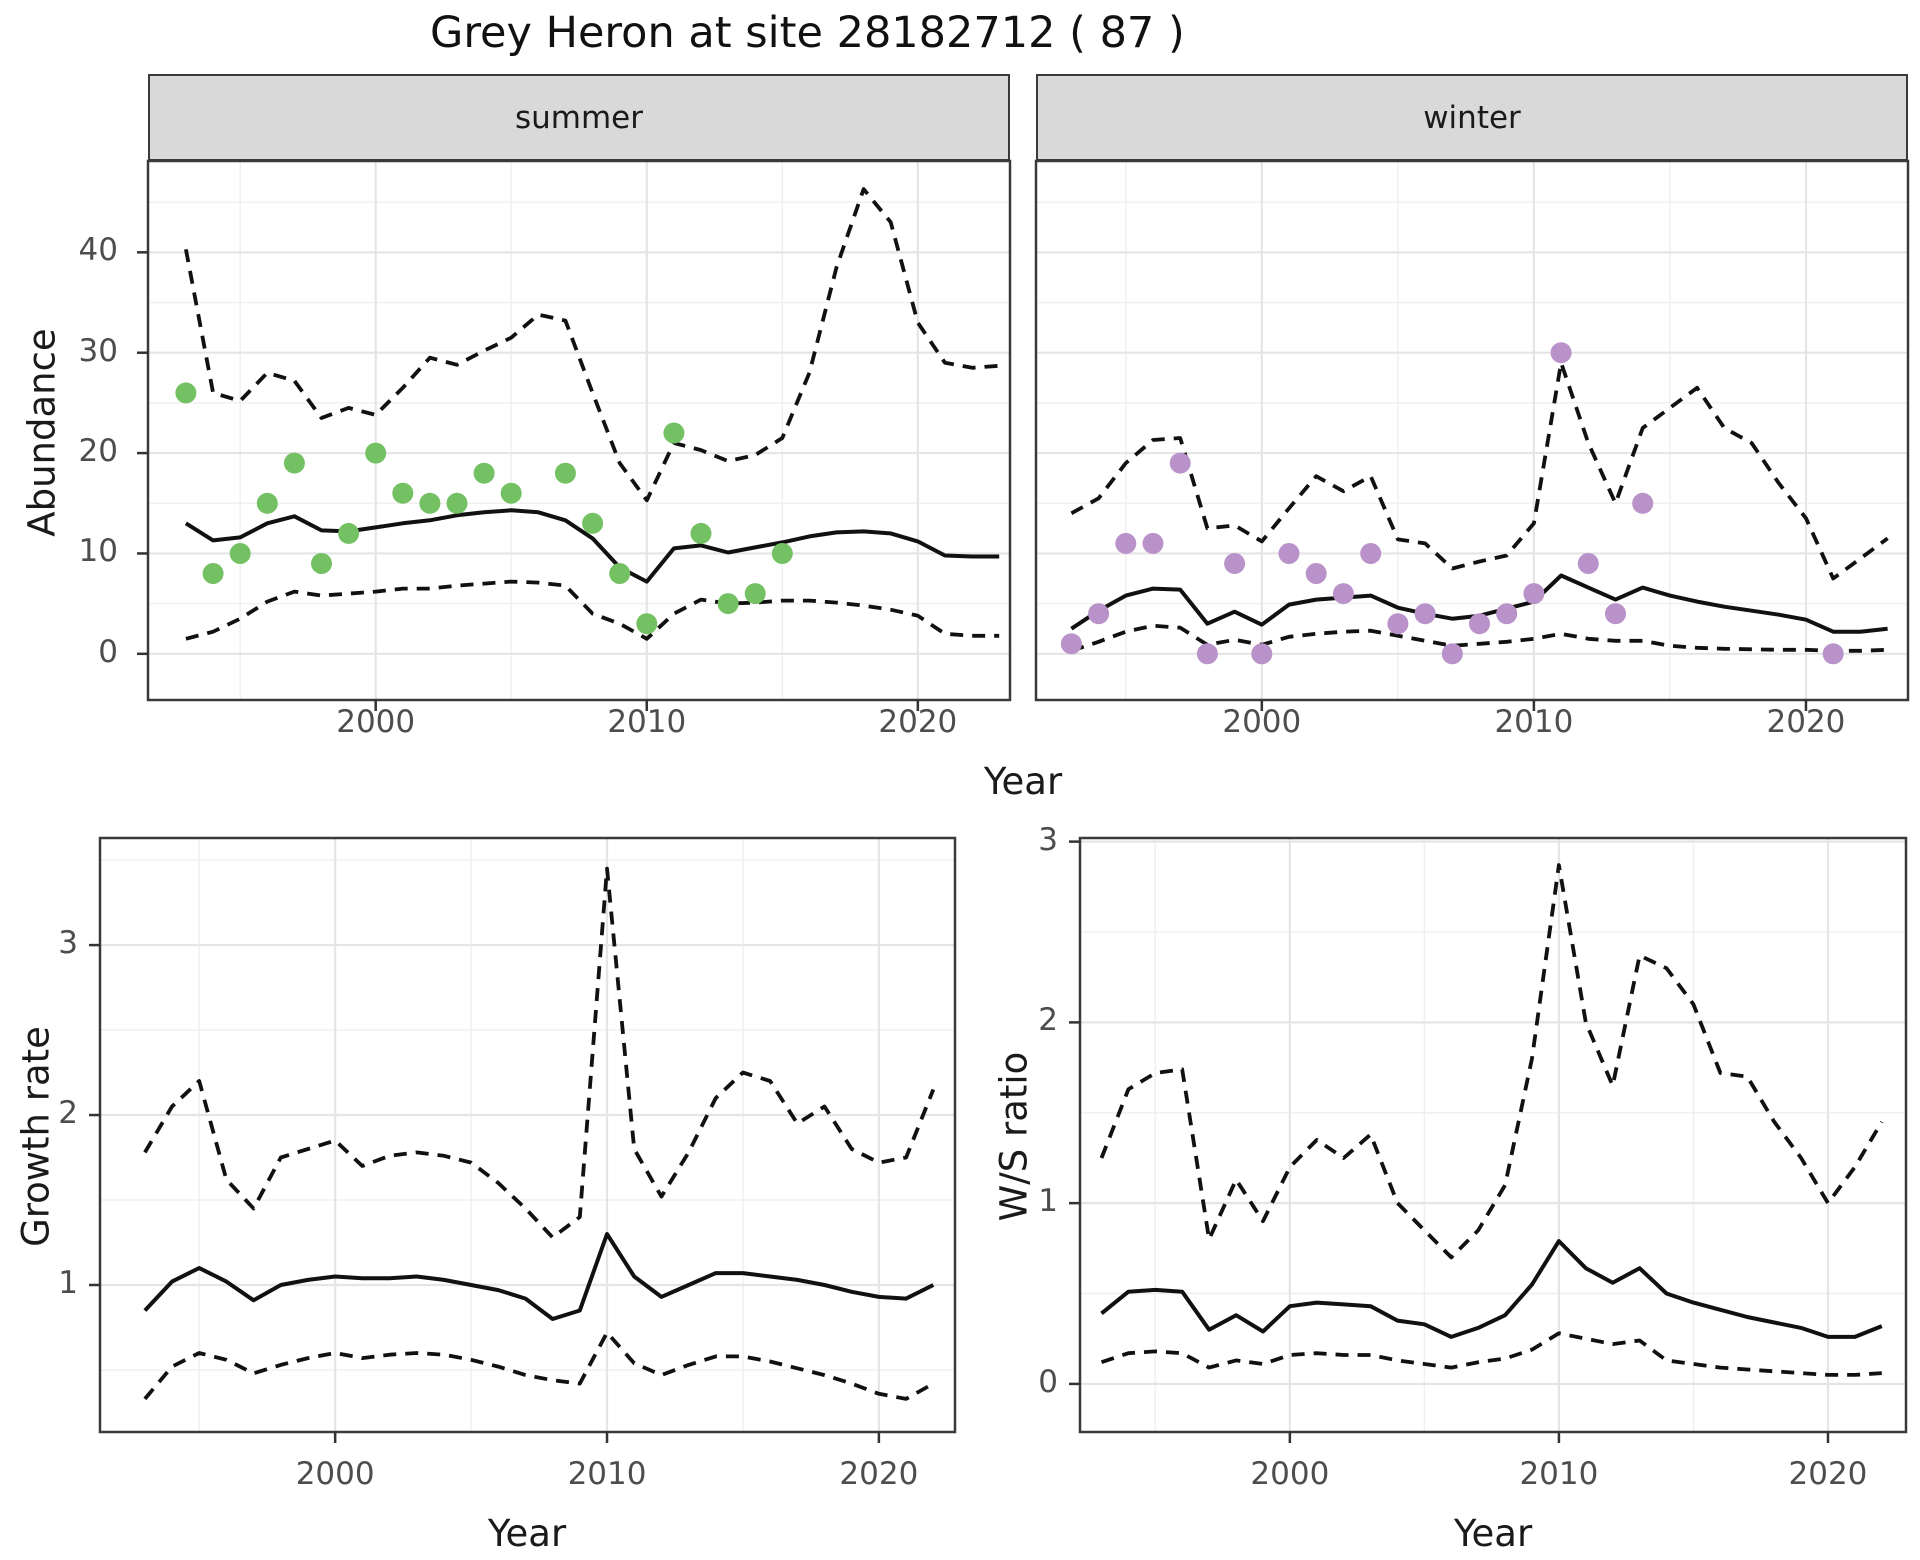 This screenshot has width=1920, height=1560. I want to click on y-tick-label: 30, so click(98, 350).